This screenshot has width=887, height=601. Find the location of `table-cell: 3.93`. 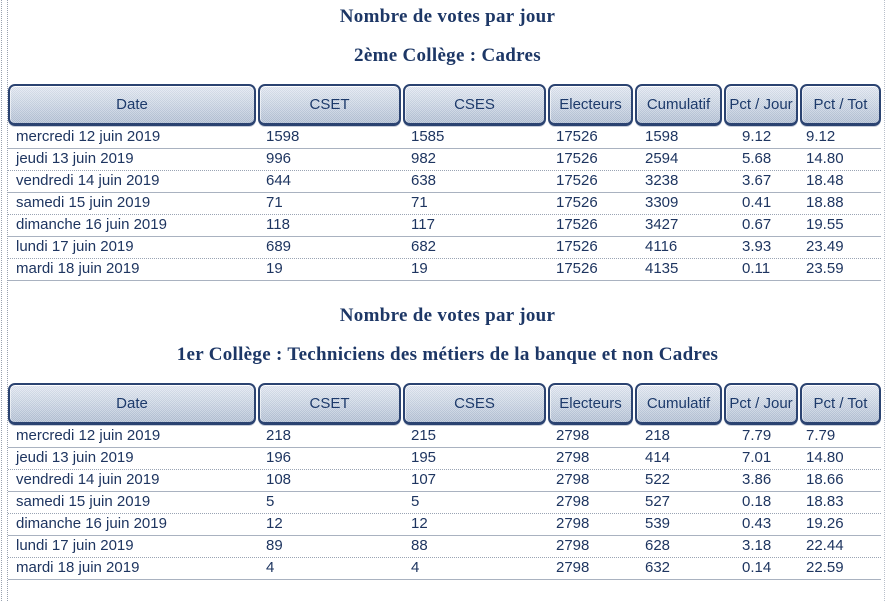

table-cell: 3.93 is located at coordinates (757, 246).